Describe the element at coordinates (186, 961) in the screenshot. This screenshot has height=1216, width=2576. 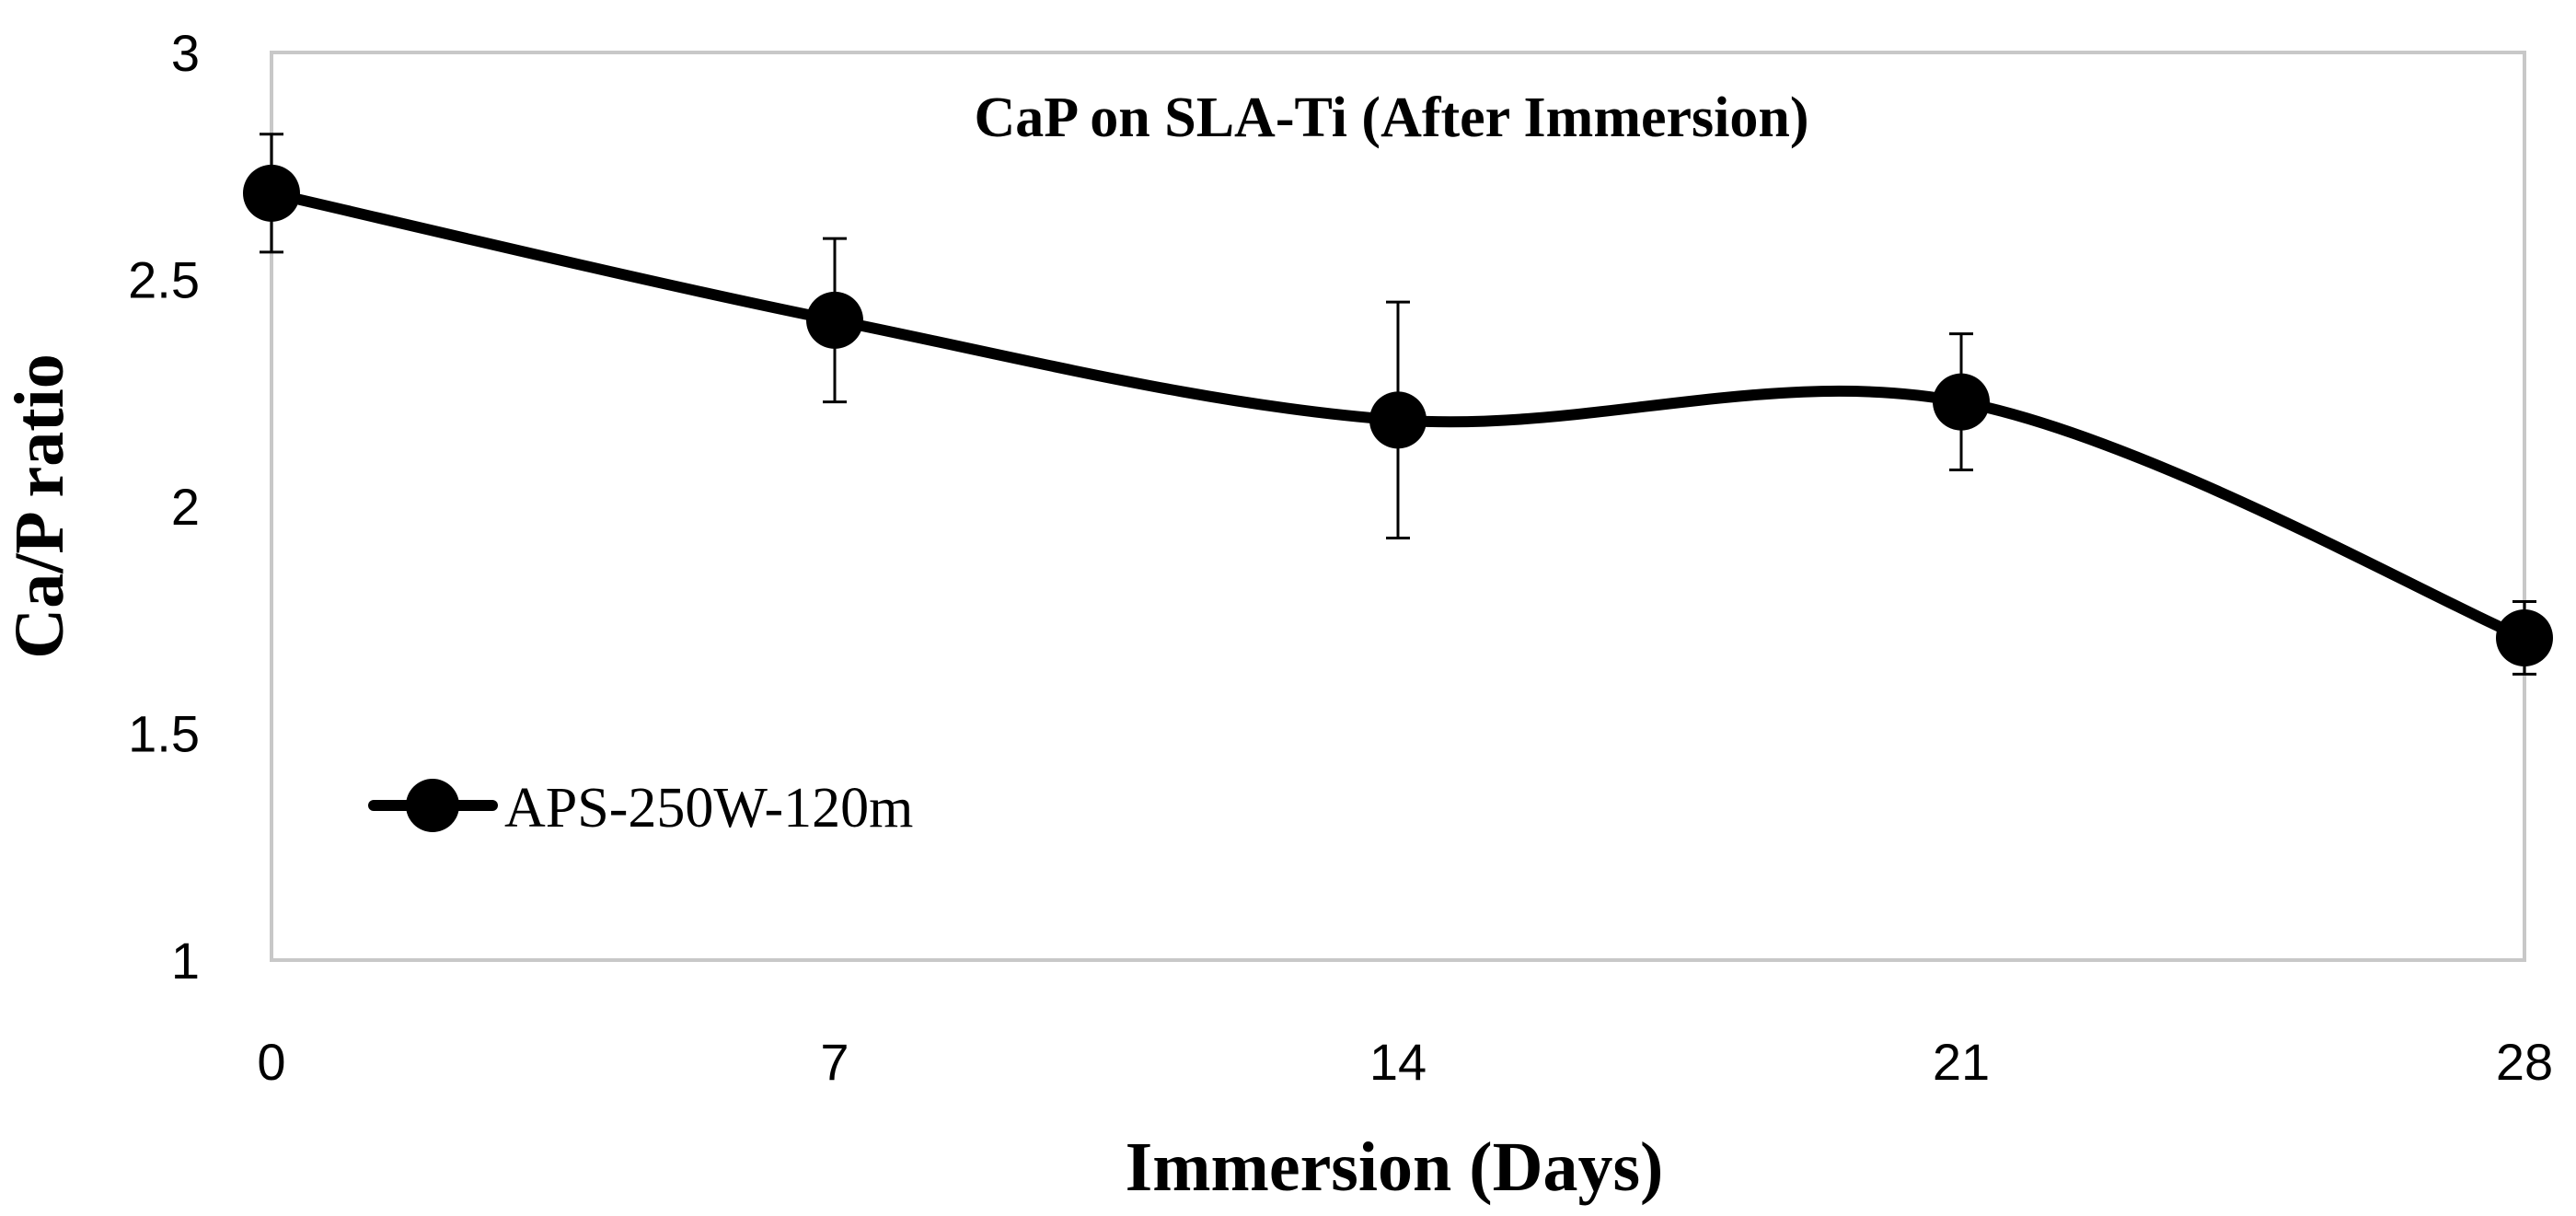
I see `y-tick-label: 1` at that location.